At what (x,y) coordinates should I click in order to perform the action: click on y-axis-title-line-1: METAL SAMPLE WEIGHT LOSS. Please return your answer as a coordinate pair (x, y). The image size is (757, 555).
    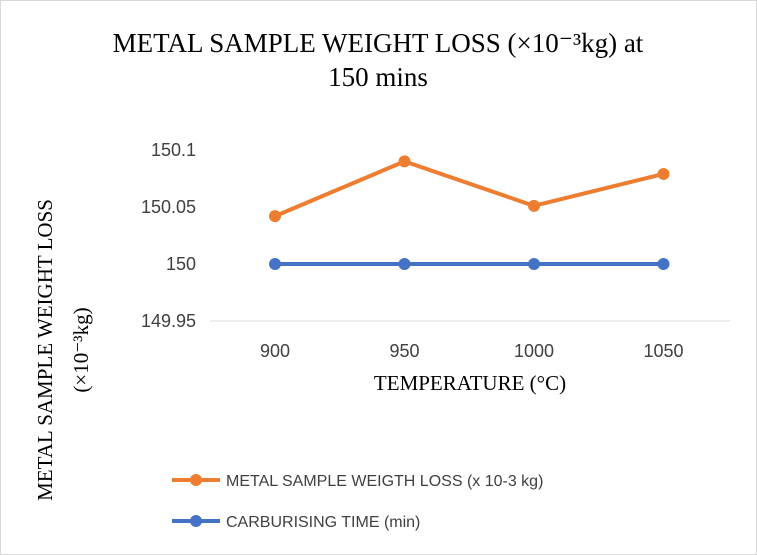
    Looking at the image, I should click on (45, 350).